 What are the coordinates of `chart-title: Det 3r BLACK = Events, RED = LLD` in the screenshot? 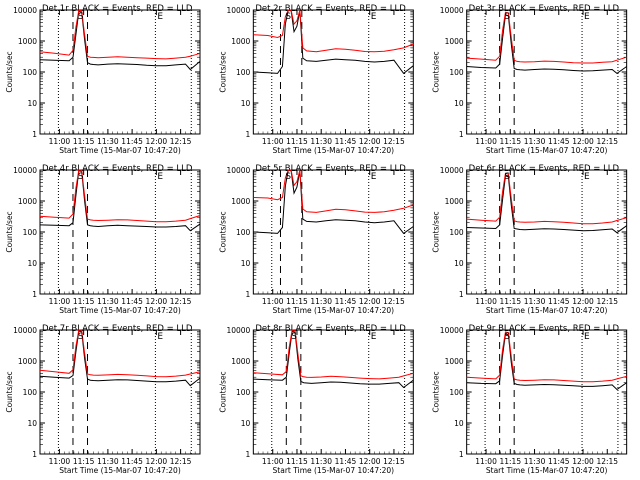 It's located at (544, 9).